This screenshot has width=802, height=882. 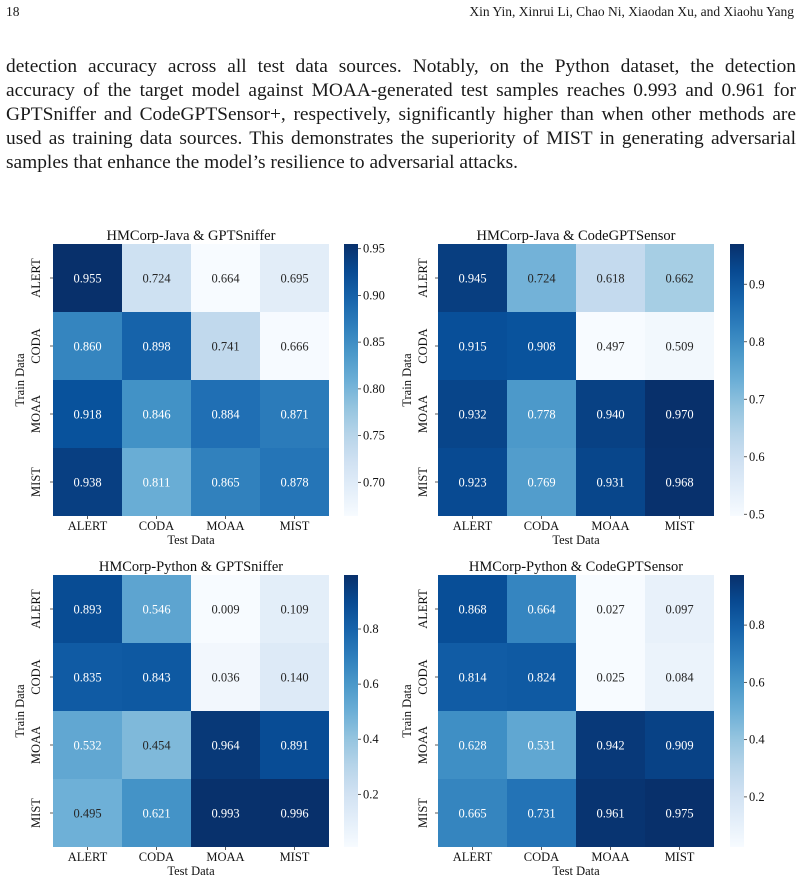 I want to click on page-number: 18, so click(x=13, y=11).